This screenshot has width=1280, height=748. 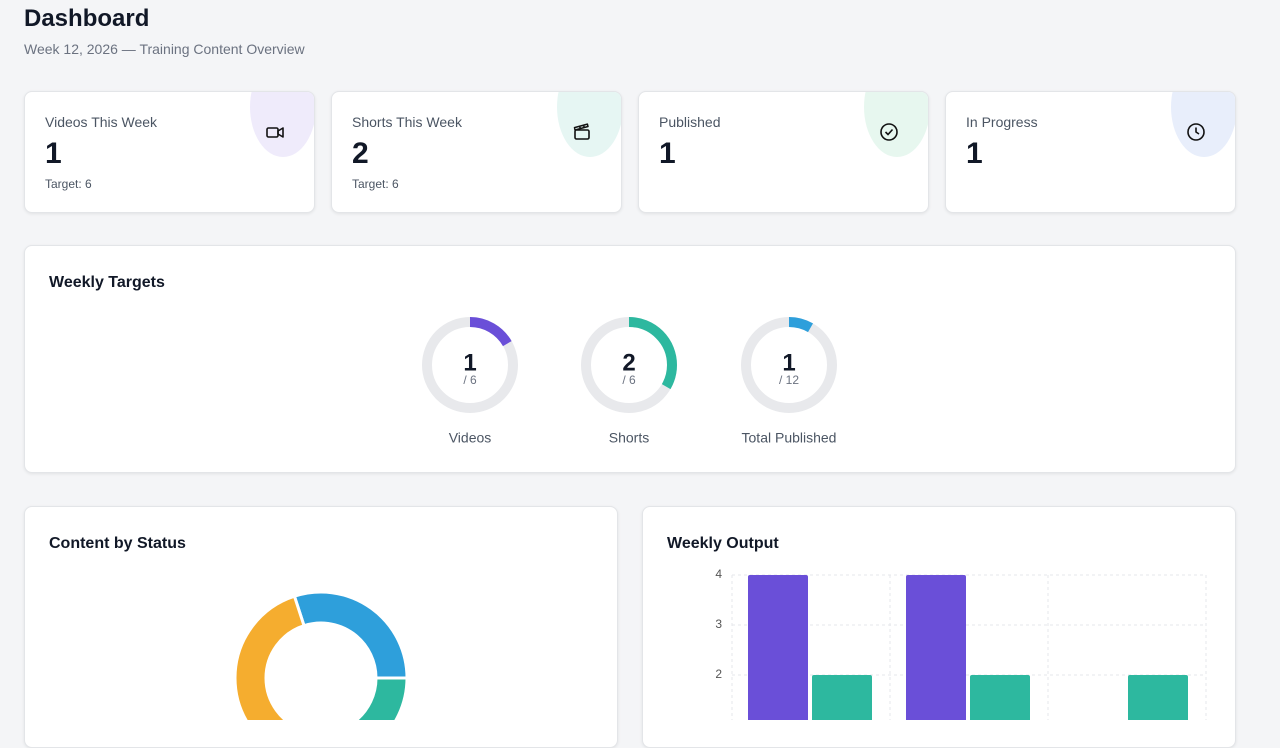 I want to click on page-title: Dashboard, so click(x=87, y=18).